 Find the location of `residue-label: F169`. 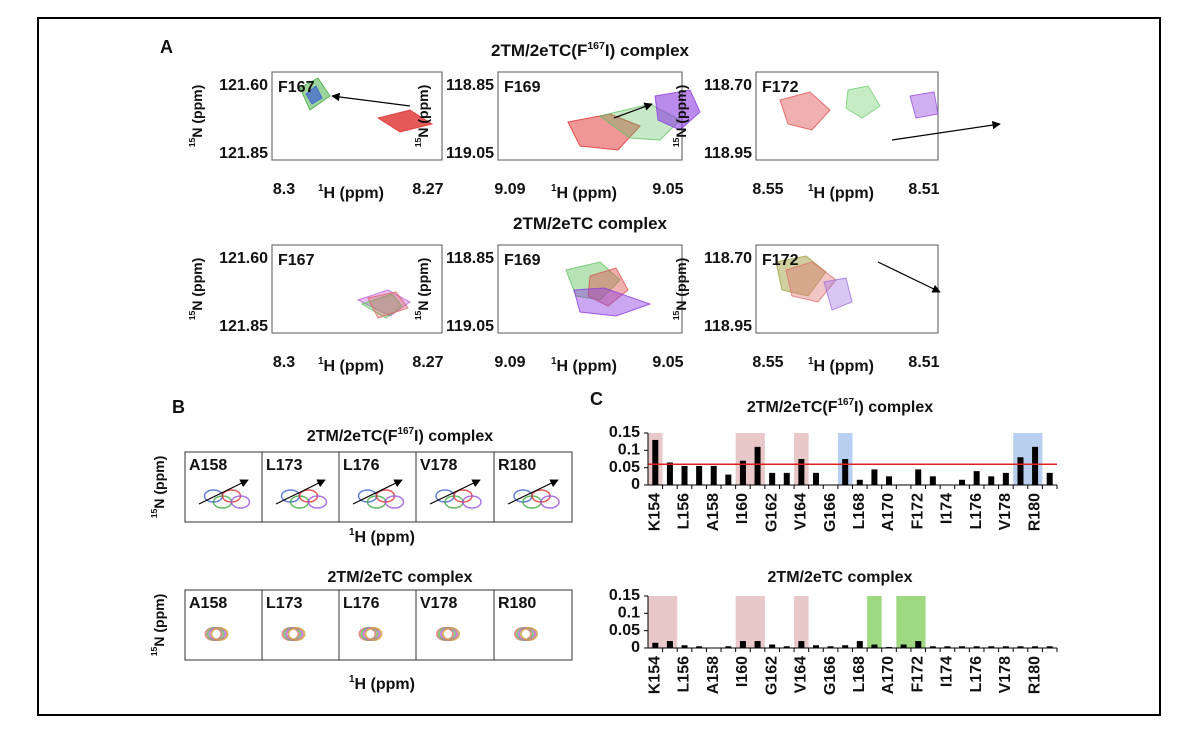

residue-label: F169 is located at coordinates (522, 87).